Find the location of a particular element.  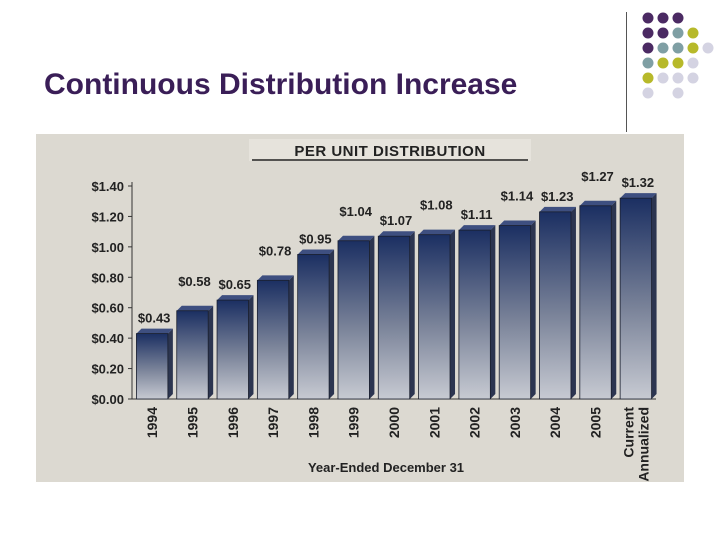

y-tick-label: $0.00 is located at coordinates (107, 399).